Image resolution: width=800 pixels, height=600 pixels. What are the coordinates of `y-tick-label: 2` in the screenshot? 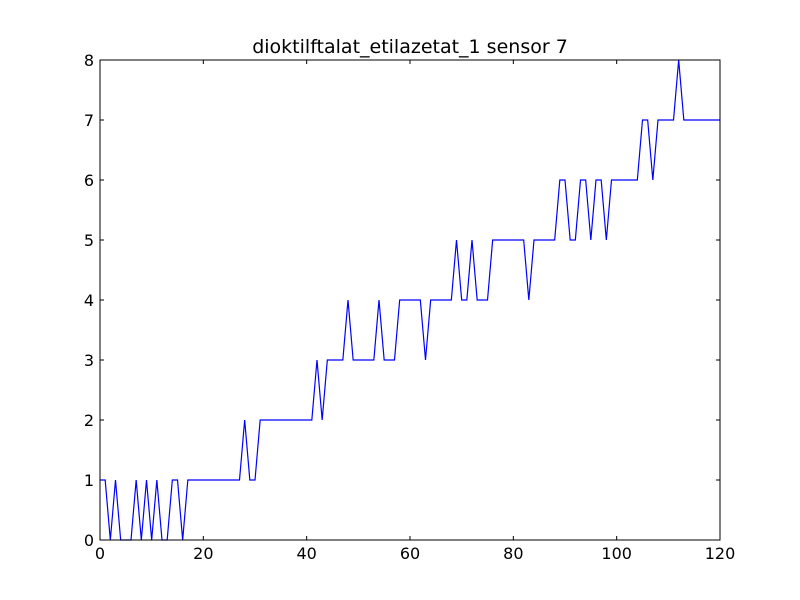 It's located at (89, 420).